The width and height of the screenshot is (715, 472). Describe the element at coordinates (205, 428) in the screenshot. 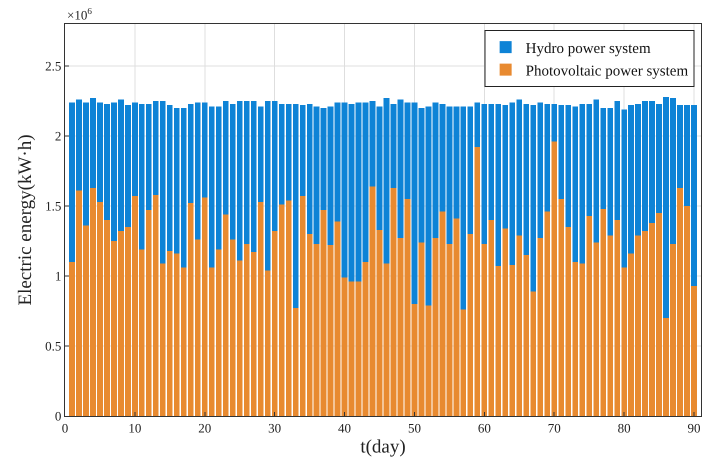

I see `x-tick-label: 20` at that location.